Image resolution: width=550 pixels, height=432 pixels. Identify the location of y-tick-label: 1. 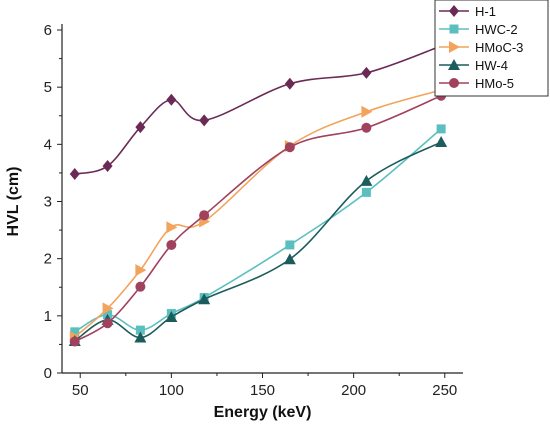
(48, 316).